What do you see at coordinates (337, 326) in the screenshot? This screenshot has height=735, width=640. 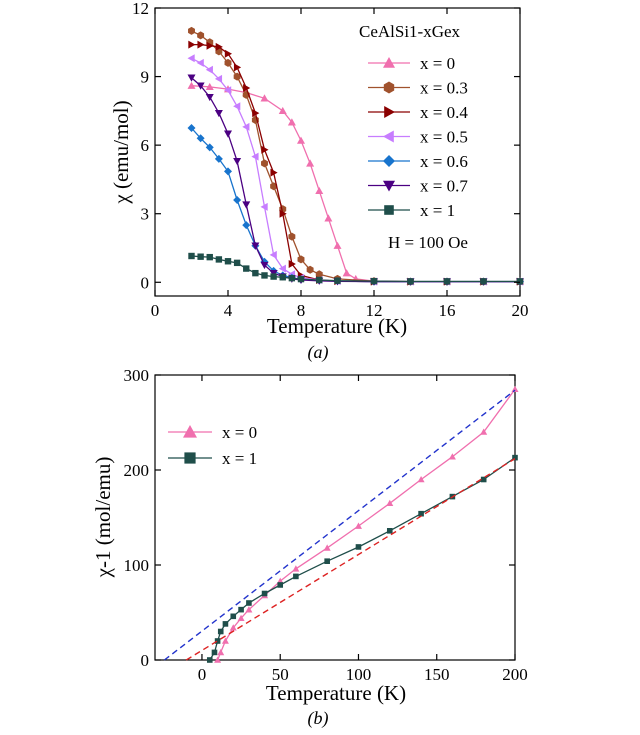 I see `panel-a-x-axis-label: Temperature (K)` at bounding box center [337, 326].